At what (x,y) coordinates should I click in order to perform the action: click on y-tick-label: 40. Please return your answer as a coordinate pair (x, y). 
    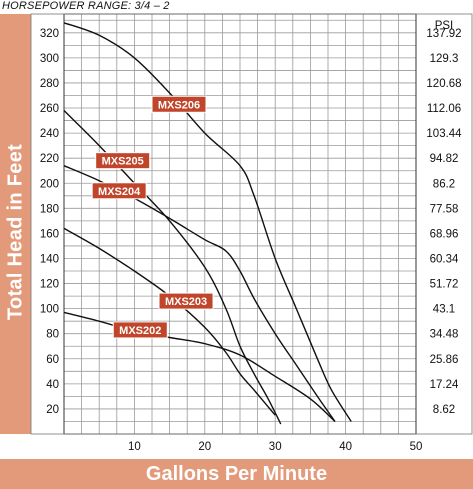
    Looking at the image, I should click on (52, 385).